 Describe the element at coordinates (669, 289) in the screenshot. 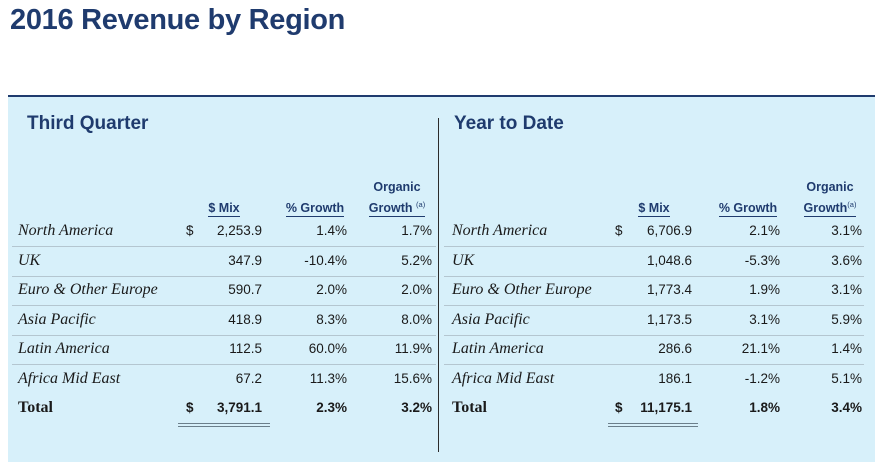

I see `mix-value: 1,773.4` at that location.